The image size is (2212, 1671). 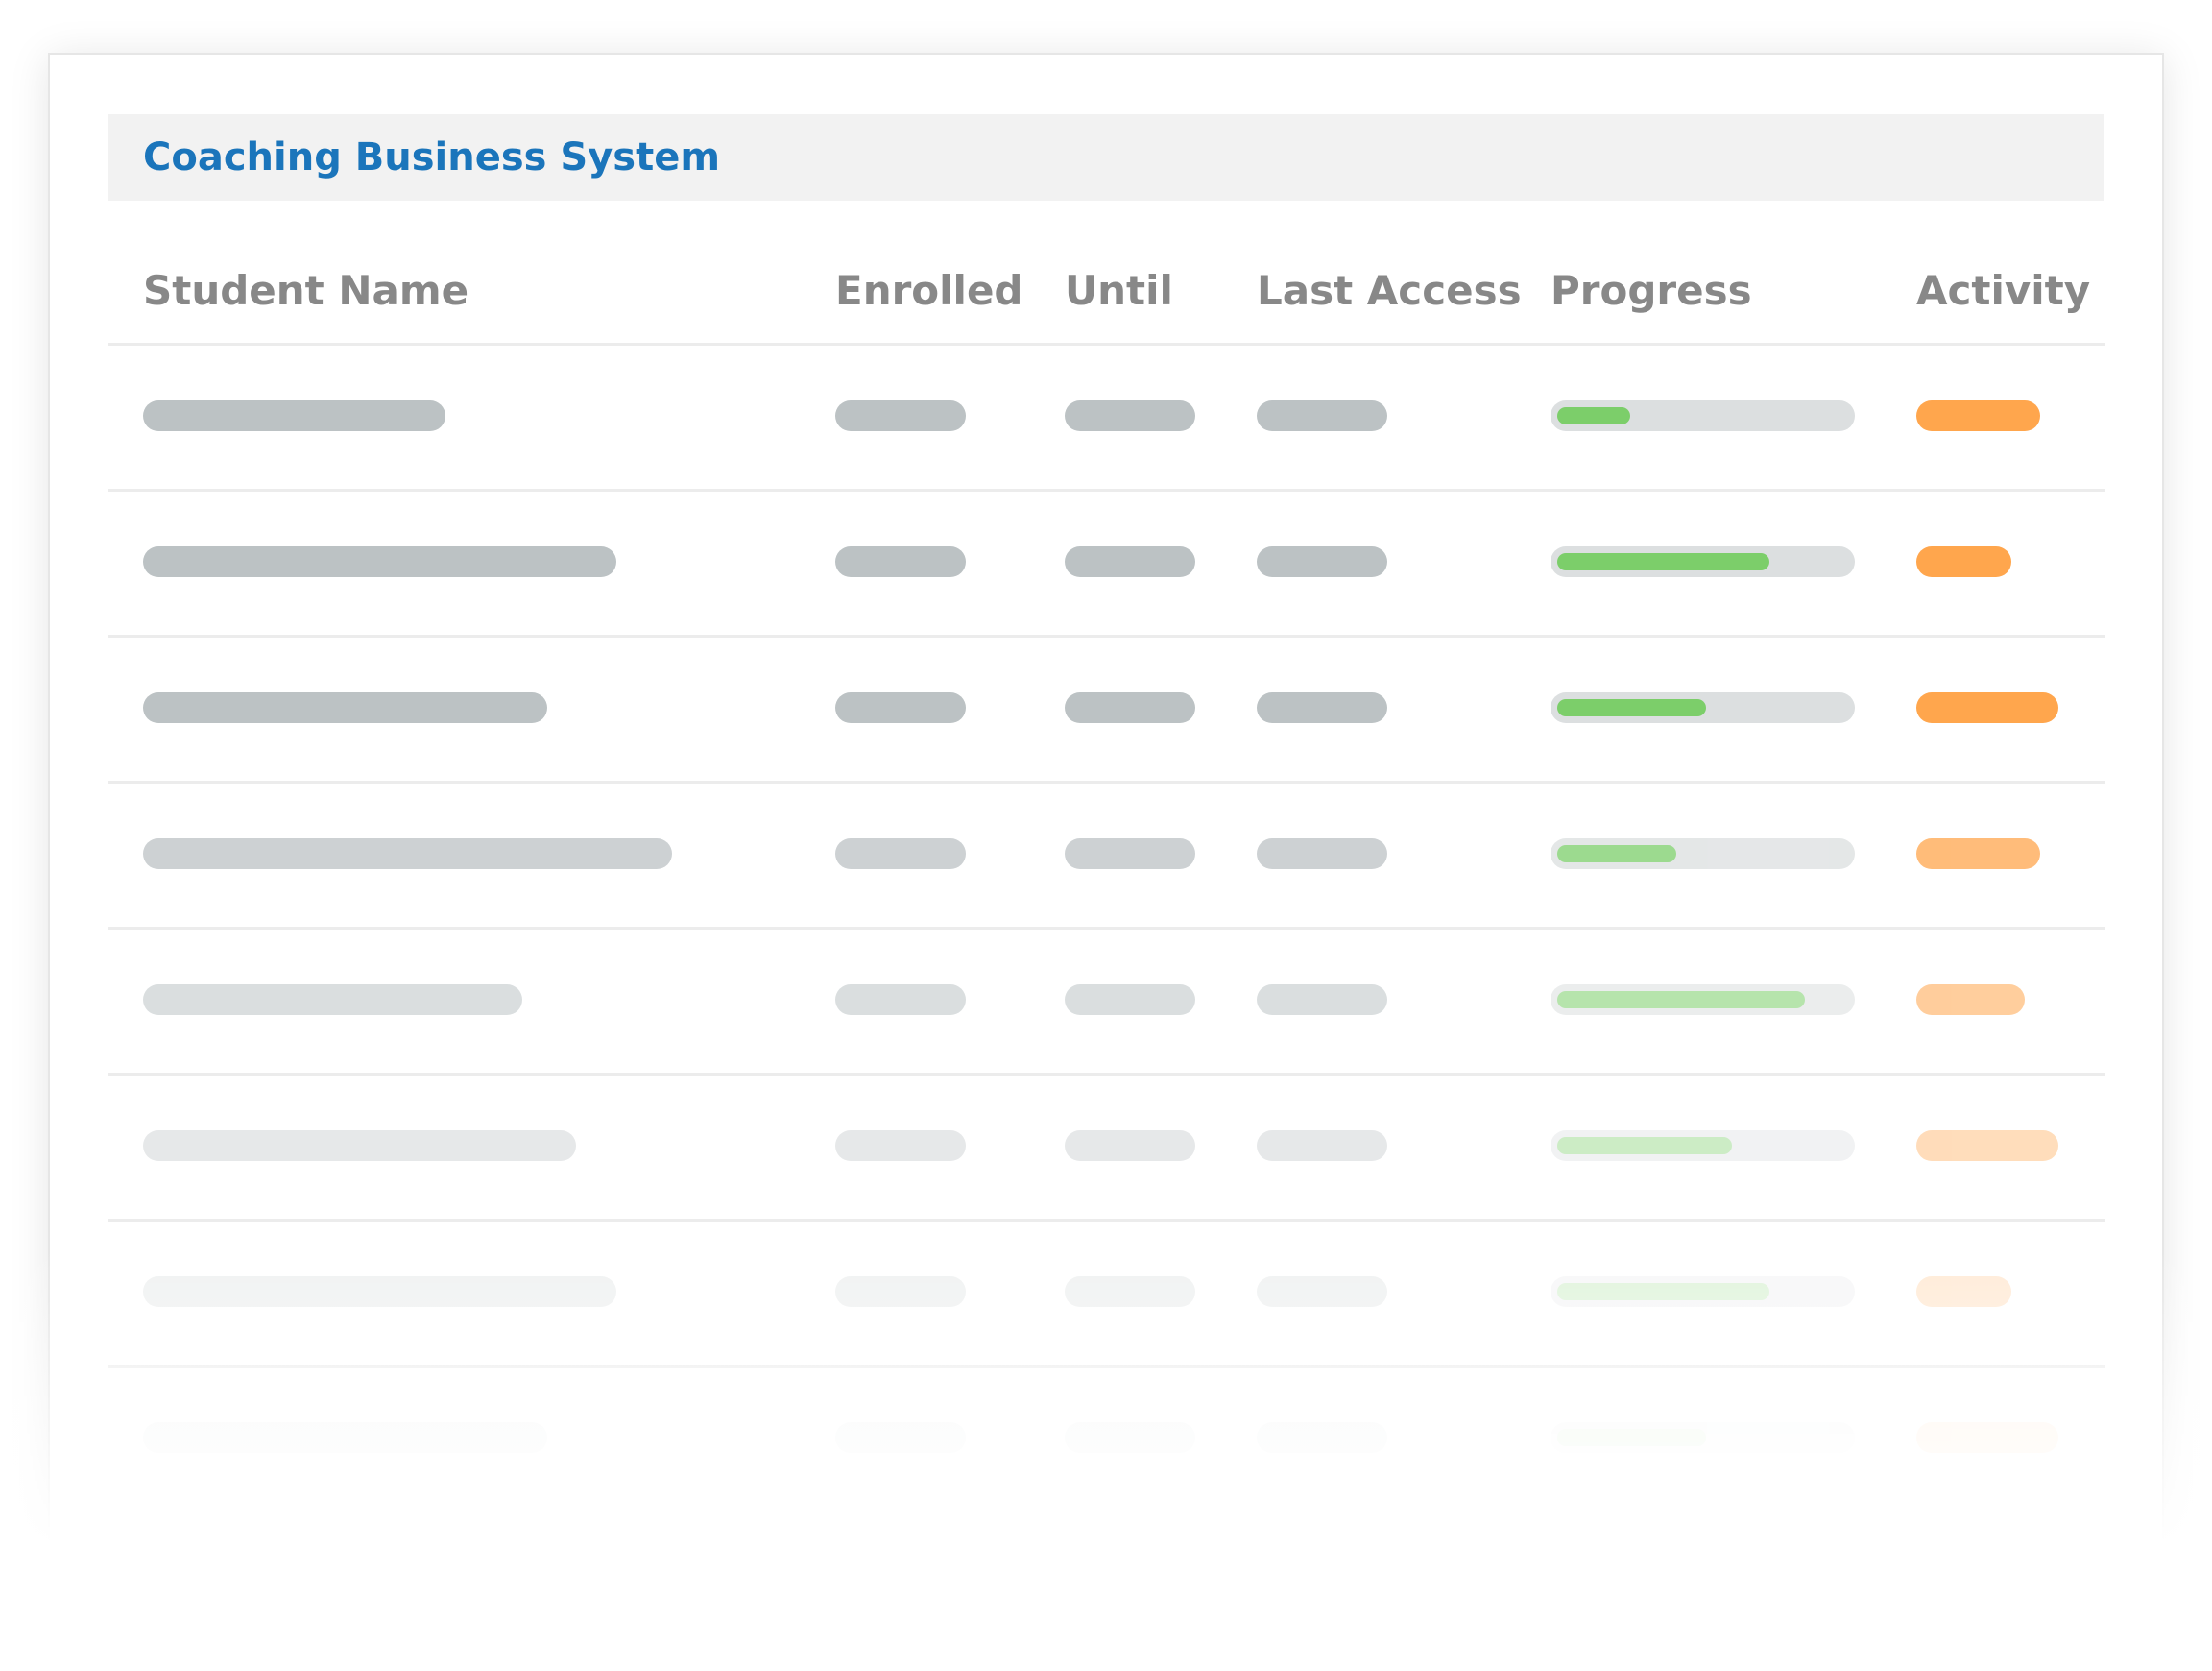 I want to click on column-header-enrolled: Enrolled, so click(x=929, y=291).